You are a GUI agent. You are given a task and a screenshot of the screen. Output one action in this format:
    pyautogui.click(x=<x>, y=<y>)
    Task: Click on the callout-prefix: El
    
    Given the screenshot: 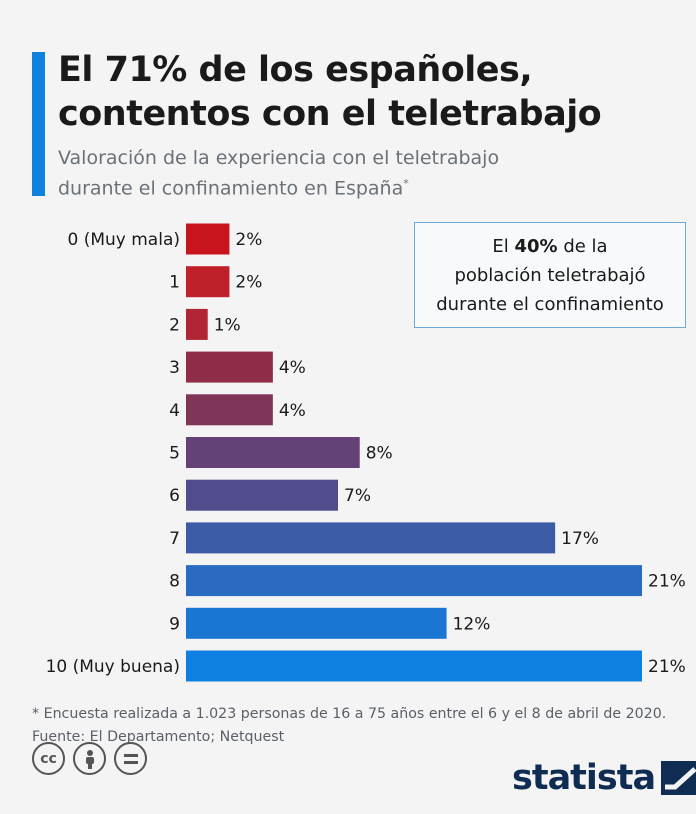 What is the action you would take?
    pyautogui.click(x=500, y=246)
    